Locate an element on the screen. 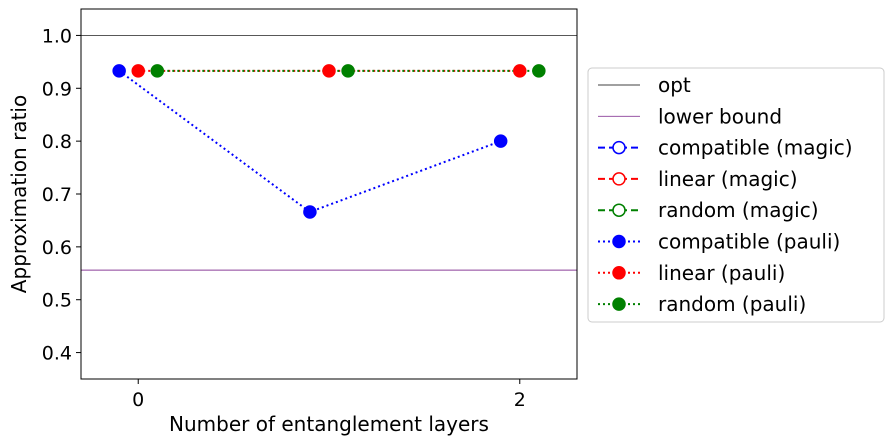 This screenshot has height=444, width=894. legend-item: compatible (pauli) is located at coordinates (719, 242).